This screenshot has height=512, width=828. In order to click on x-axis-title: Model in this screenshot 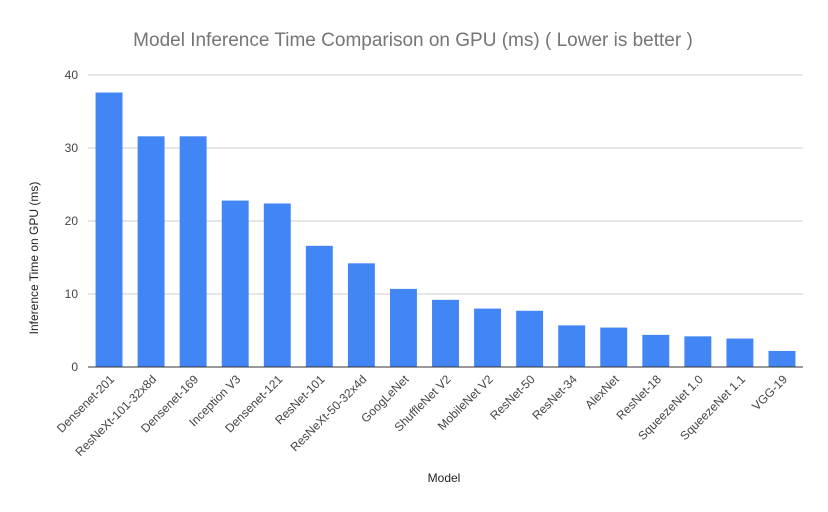, I will do `click(444, 478)`.